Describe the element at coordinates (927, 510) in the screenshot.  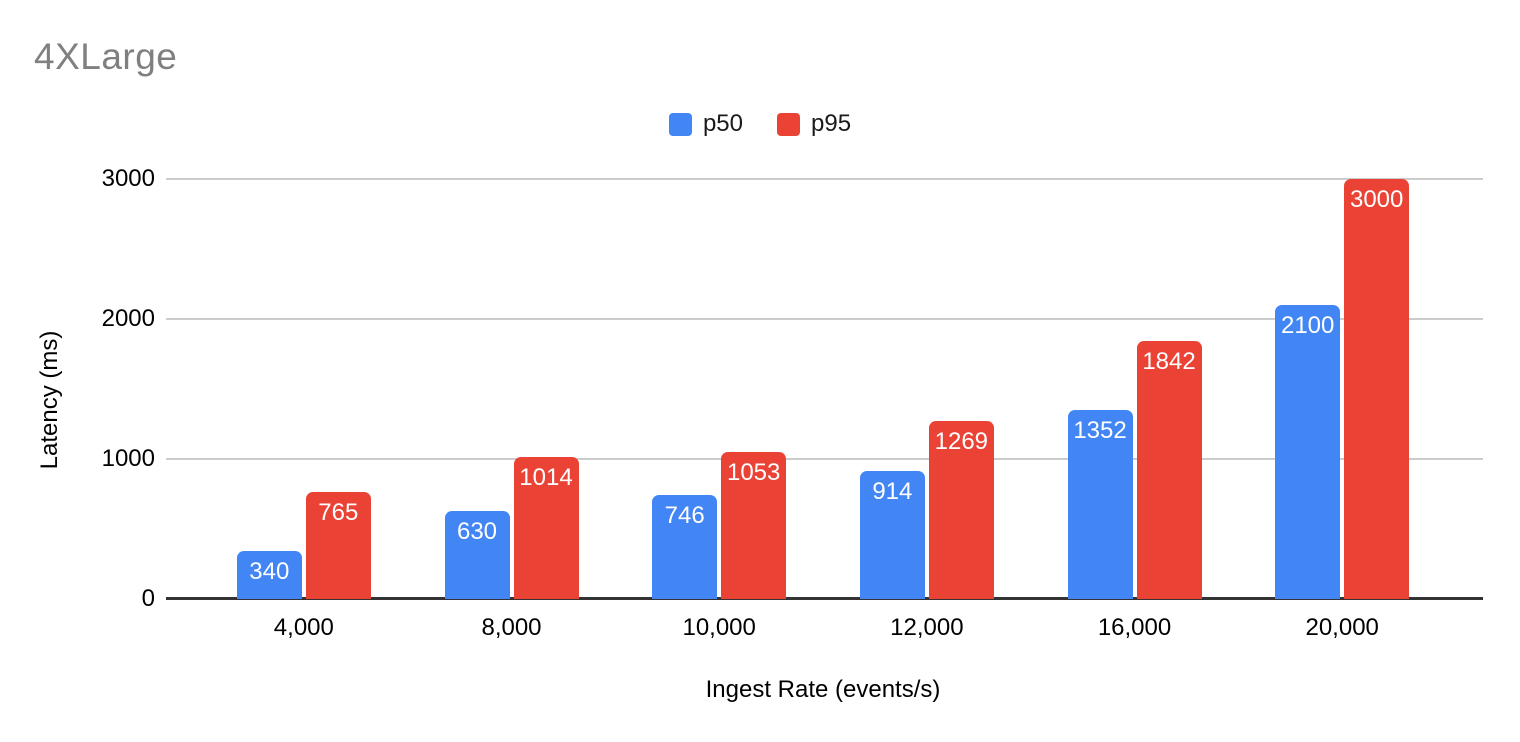
I see `bar-group: 914 1269` at that location.